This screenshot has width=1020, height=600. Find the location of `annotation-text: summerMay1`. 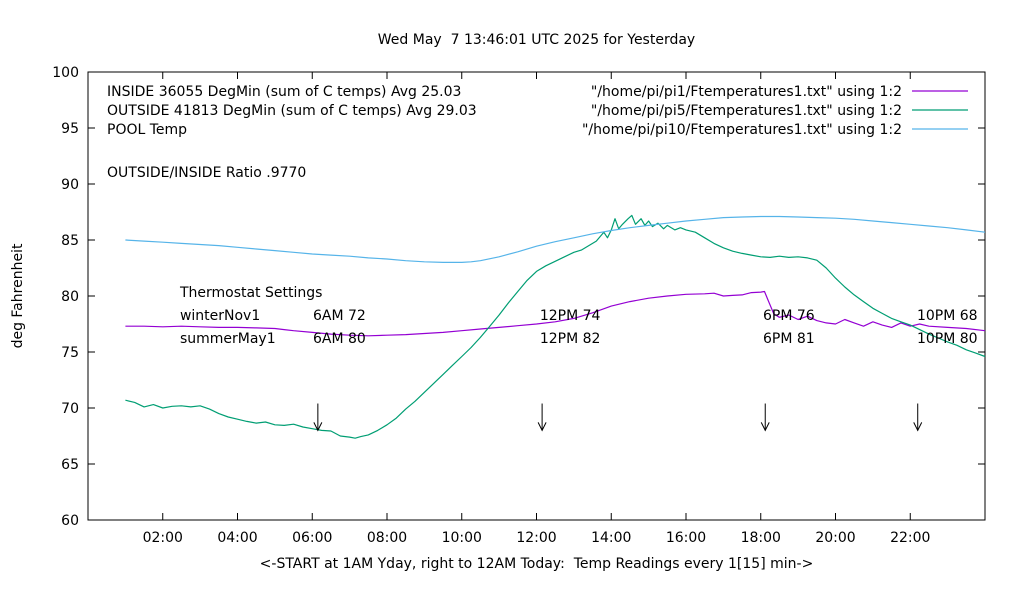

annotation-text: summerMay1 is located at coordinates (228, 339).